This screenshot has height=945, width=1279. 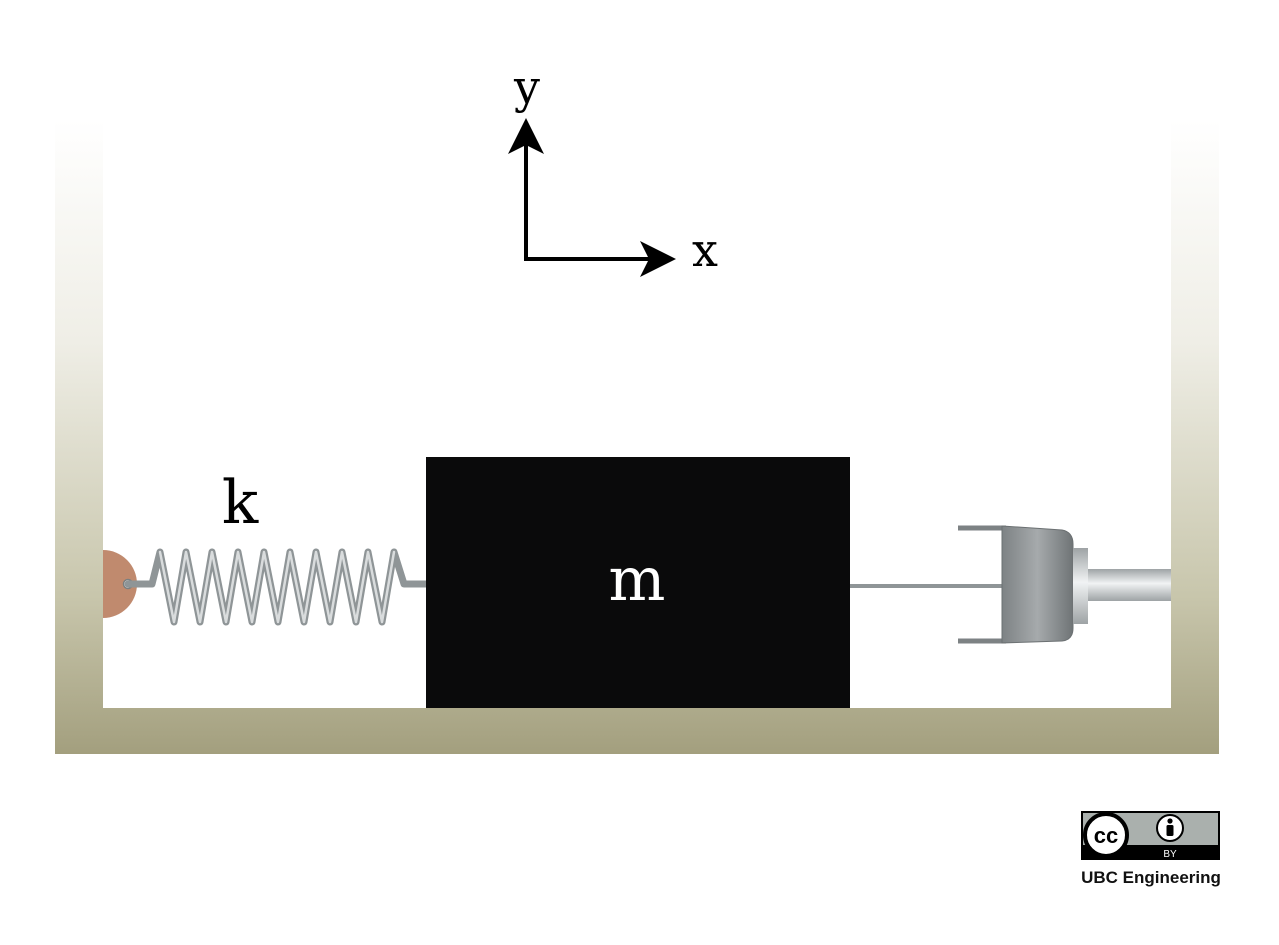 What do you see at coordinates (613, 168) in the screenshot?
I see `coordinate-axes: y x` at bounding box center [613, 168].